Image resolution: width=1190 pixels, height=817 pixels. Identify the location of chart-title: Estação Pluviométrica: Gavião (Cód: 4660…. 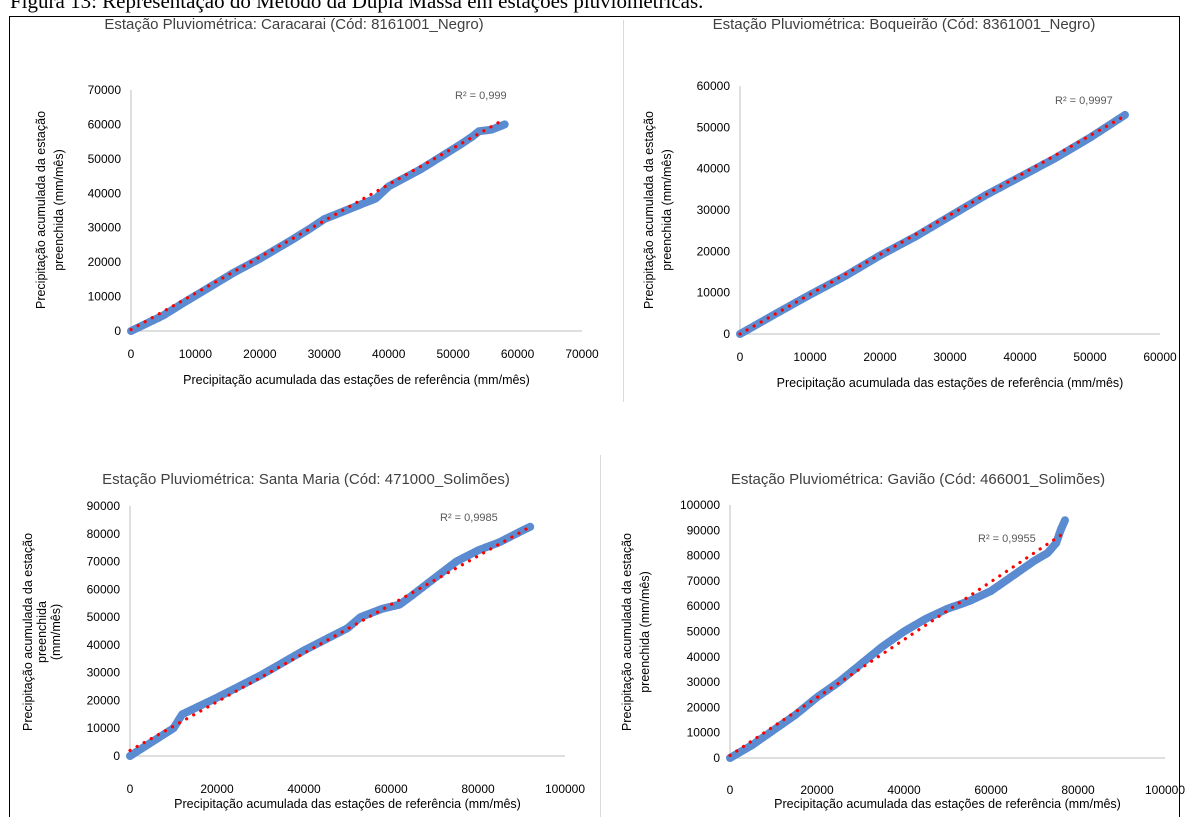
(918, 479).